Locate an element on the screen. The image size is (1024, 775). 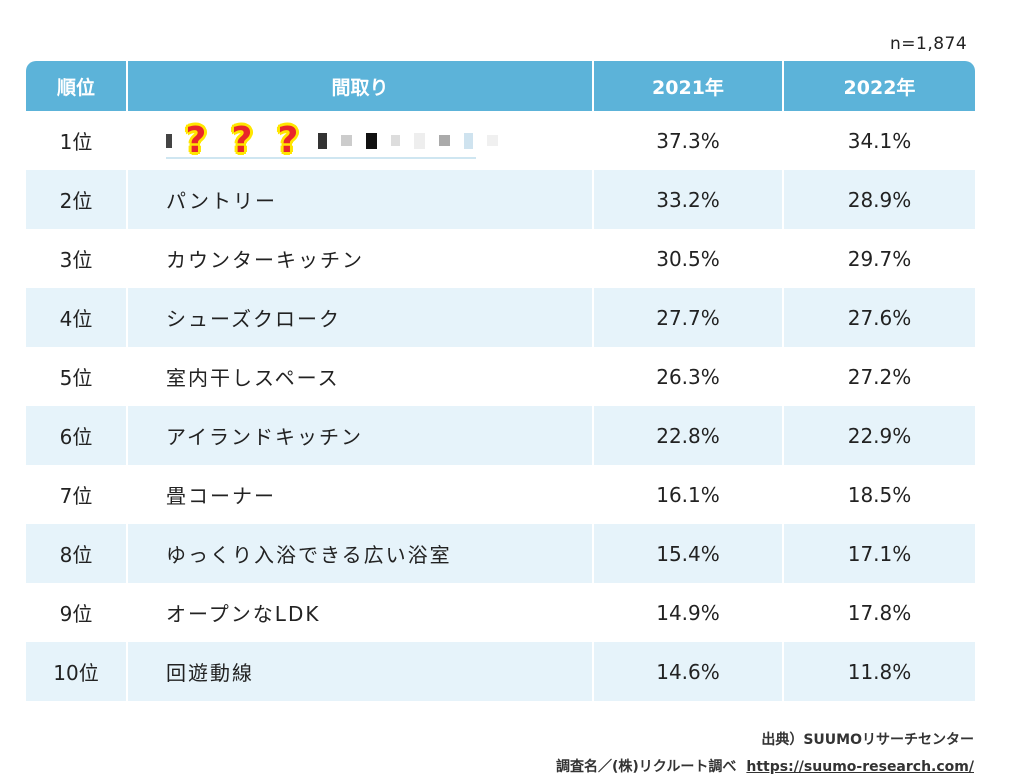
rank-cell: 2位 is located at coordinates (77, 199).